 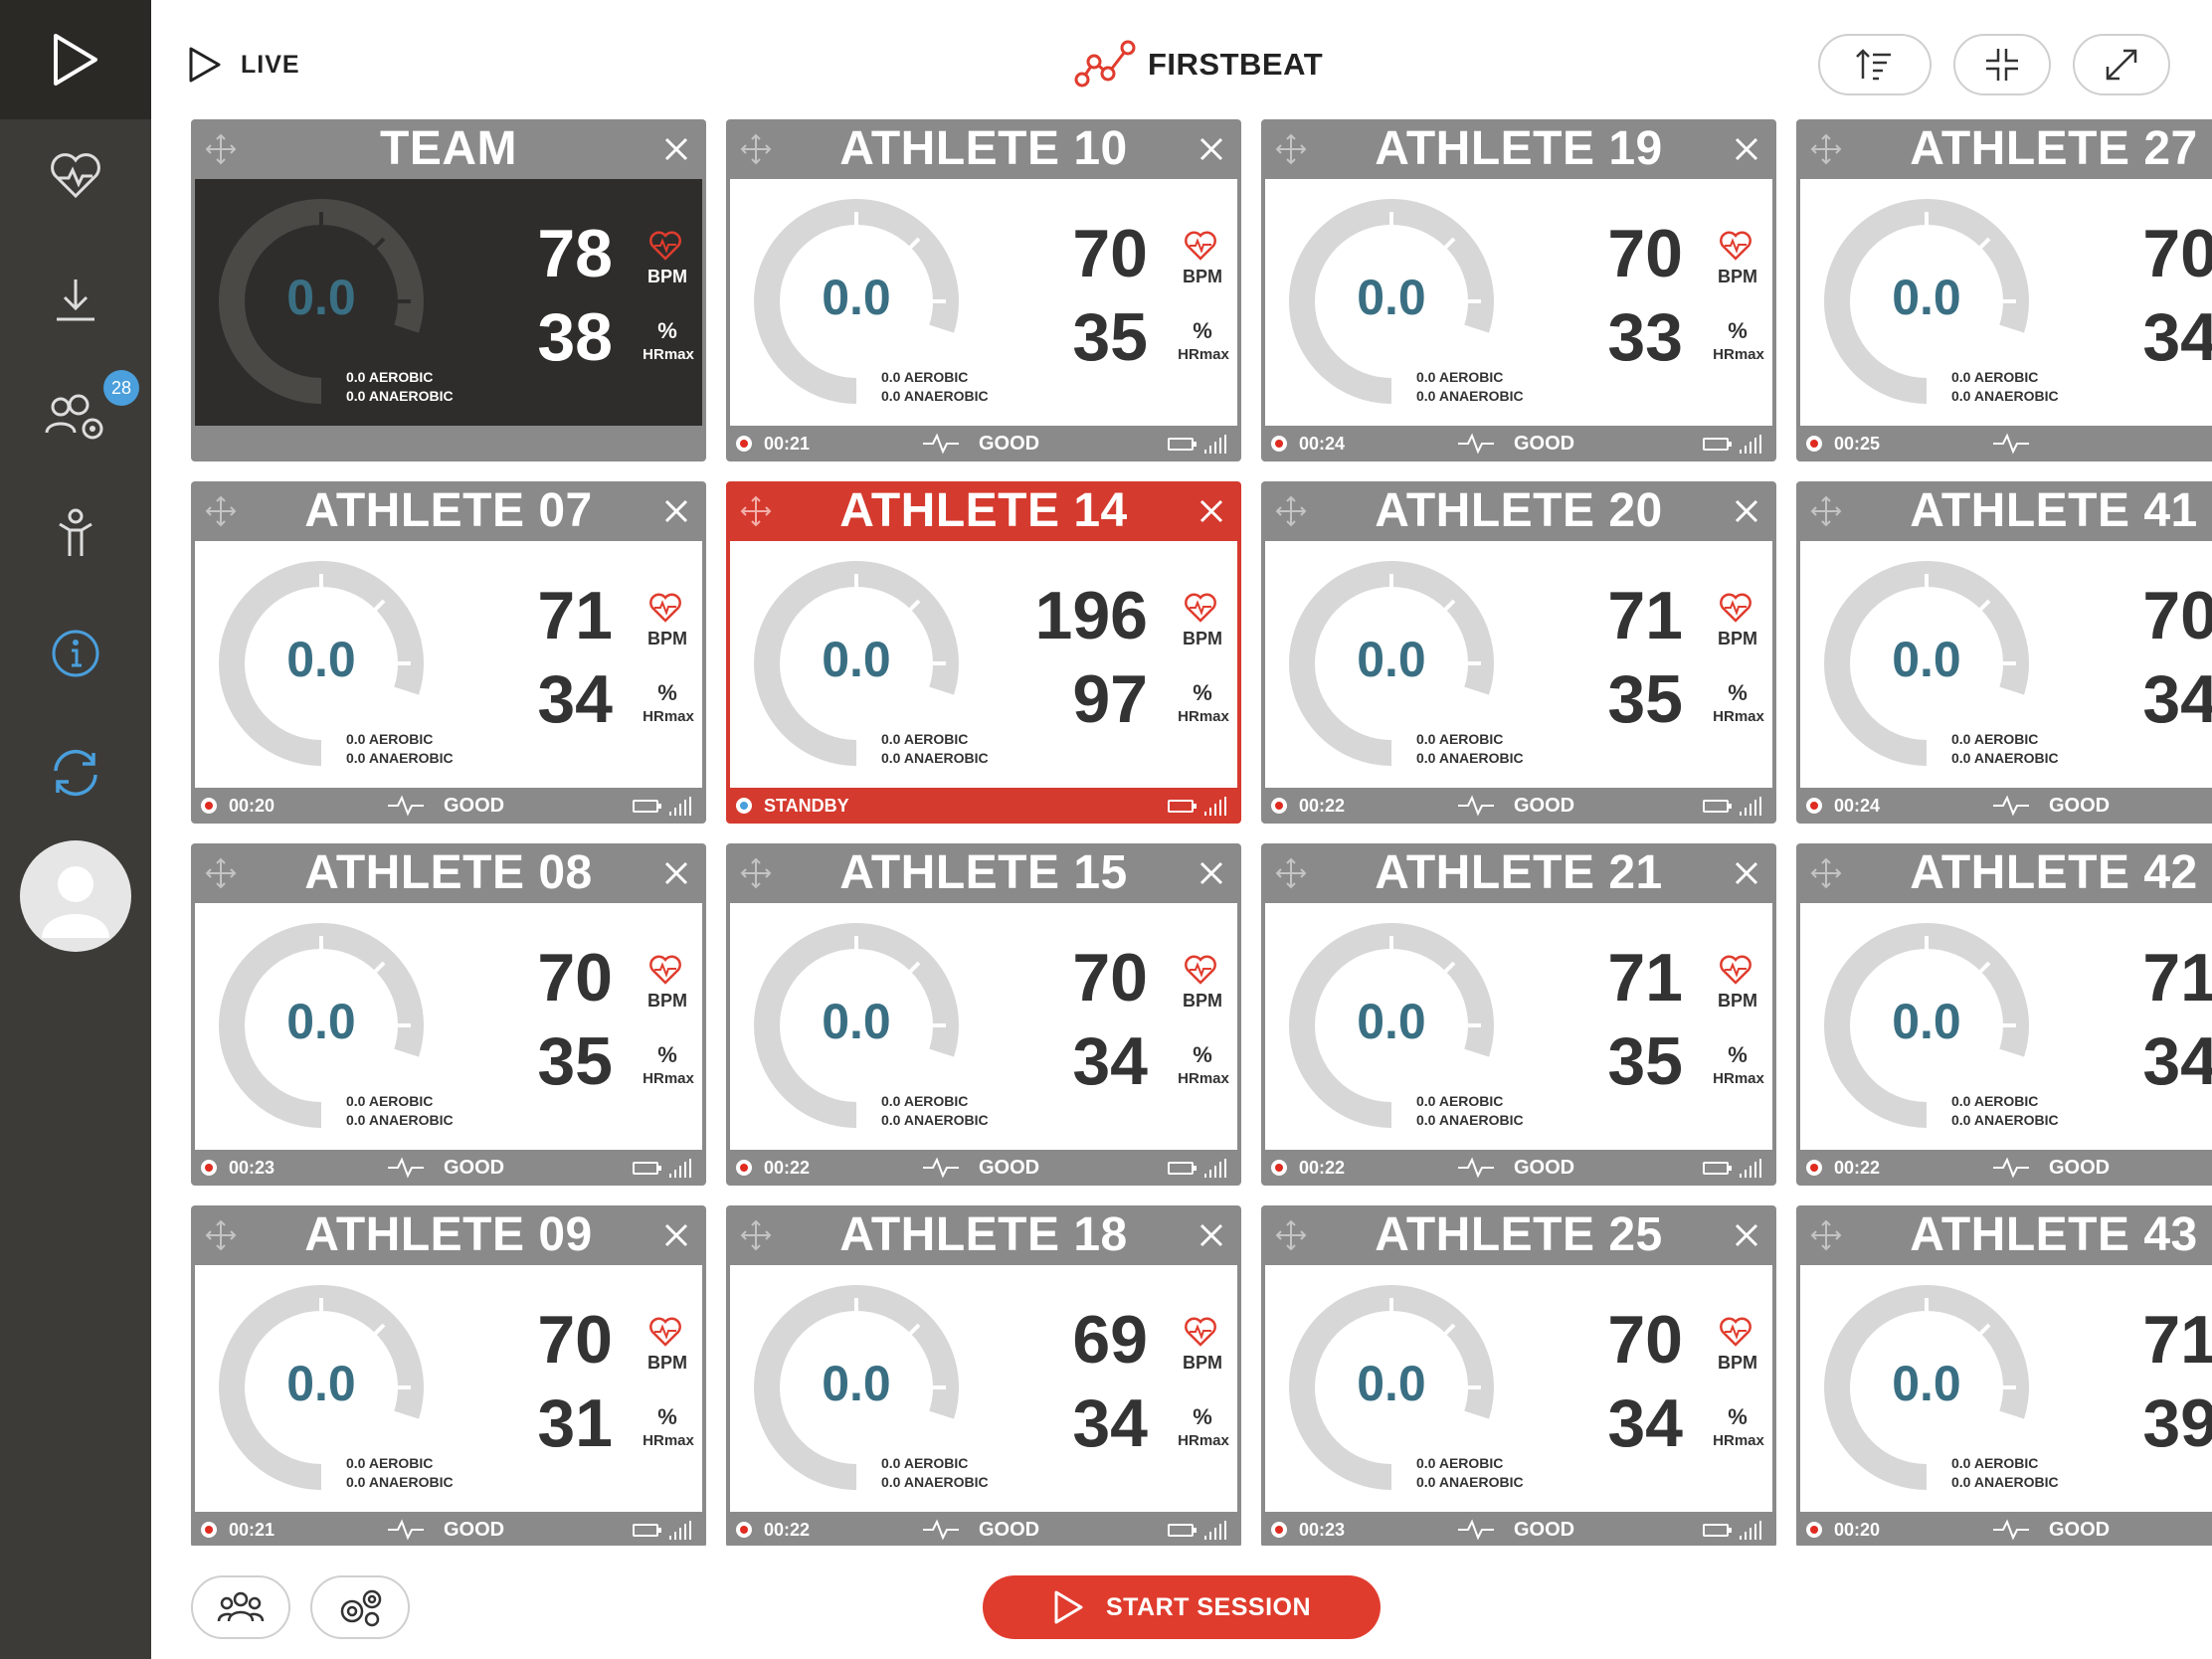 What do you see at coordinates (252, 1168) in the screenshot?
I see `session-time: 00:23` at bounding box center [252, 1168].